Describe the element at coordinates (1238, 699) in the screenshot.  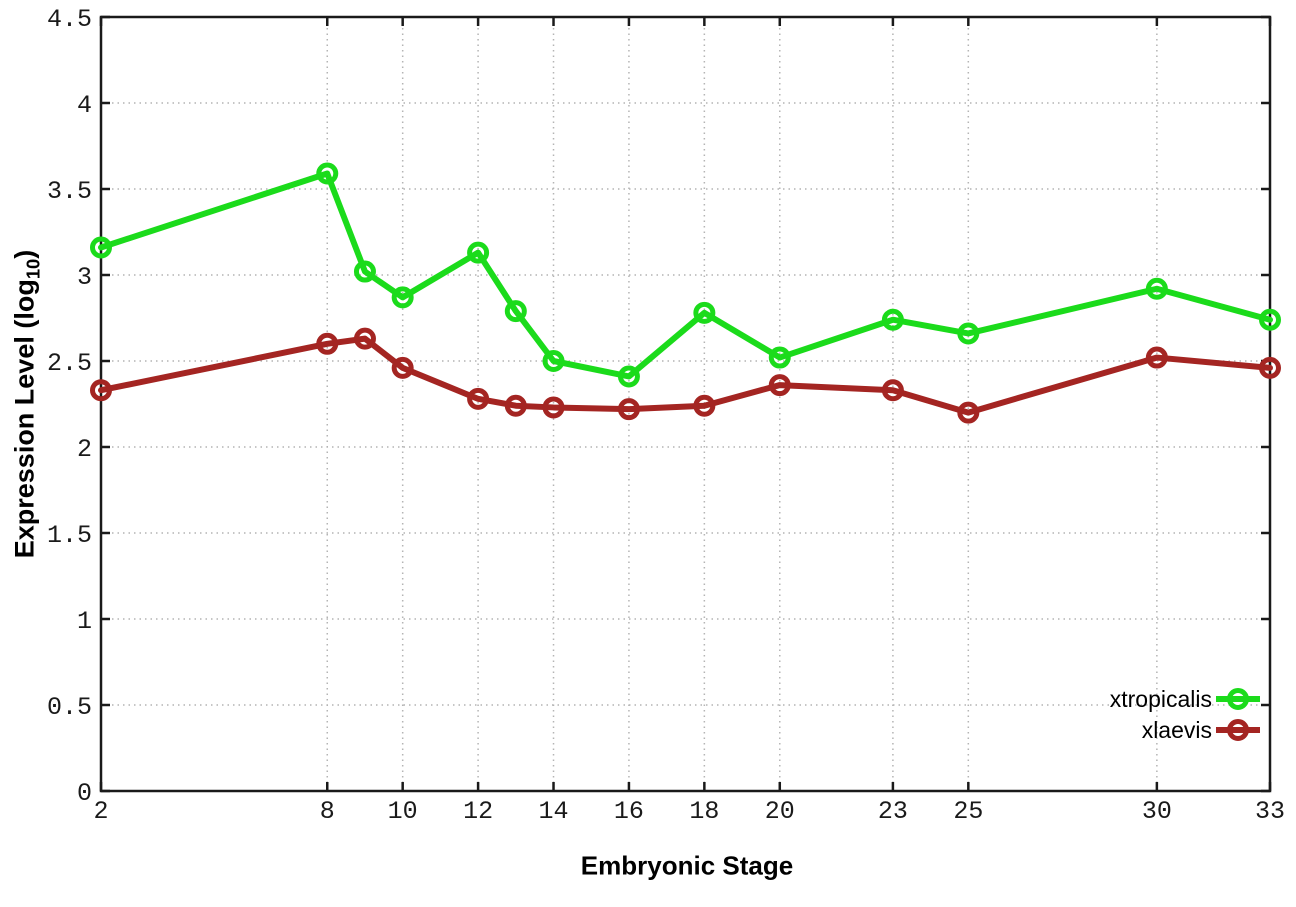
I see `legend-sample-marker-xtropicalis` at that location.